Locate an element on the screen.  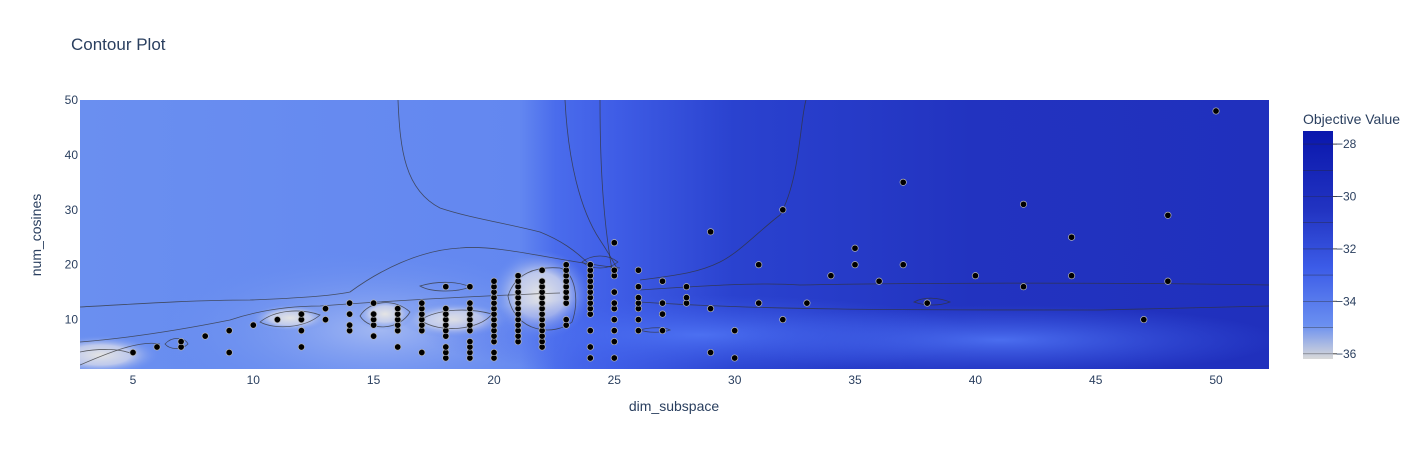
x-tick-label: 15 is located at coordinates (374, 380).